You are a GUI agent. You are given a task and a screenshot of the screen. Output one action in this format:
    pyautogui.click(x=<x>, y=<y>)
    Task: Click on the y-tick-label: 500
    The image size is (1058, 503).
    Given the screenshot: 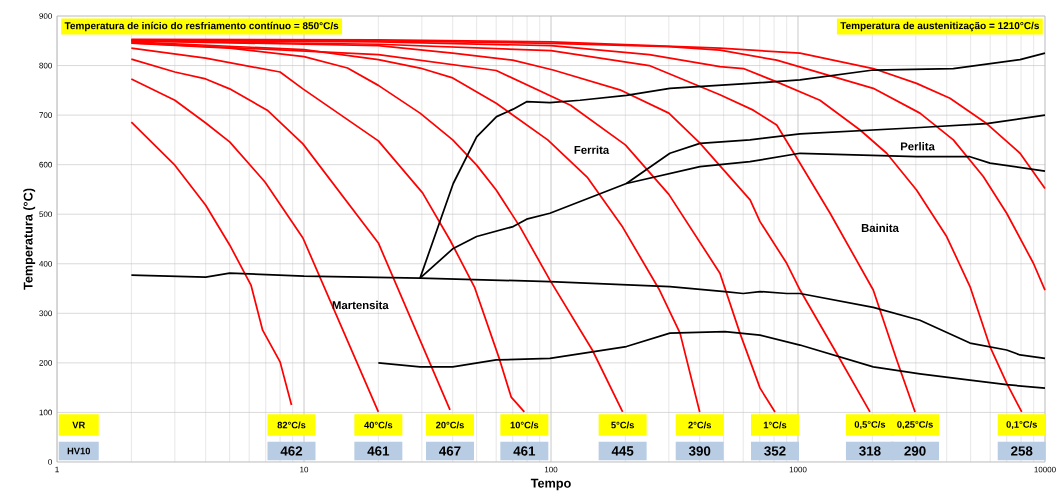 What is the action you would take?
    pyautogui.click(x=45, y=214)
    